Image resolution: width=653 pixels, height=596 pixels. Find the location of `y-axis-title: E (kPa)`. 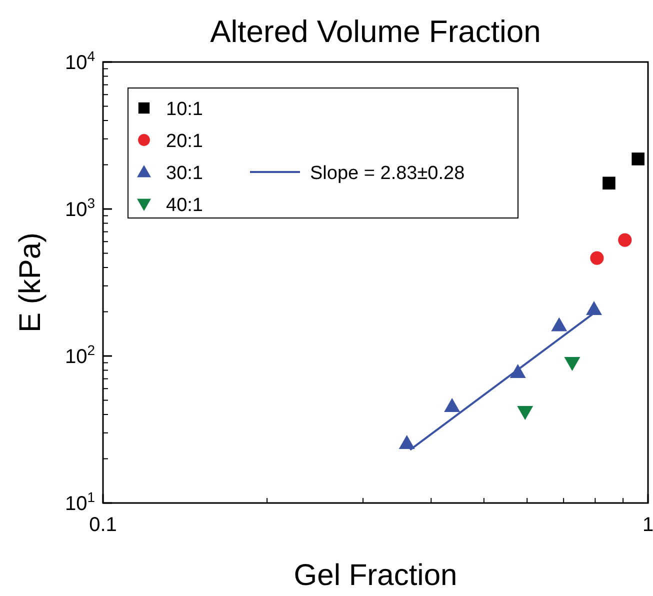

y-axis-title: E (kPa) is located at coordinates (30, 282).